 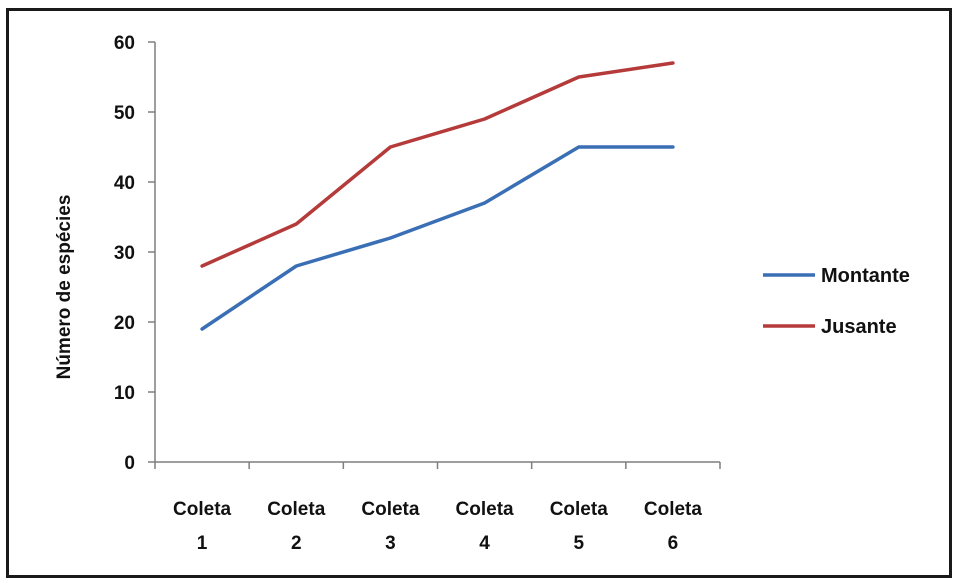 What do you see at coordinates (124, 183) in the screenshot?
I see `y-tick-label: 40` at bounding box center [124, 183].